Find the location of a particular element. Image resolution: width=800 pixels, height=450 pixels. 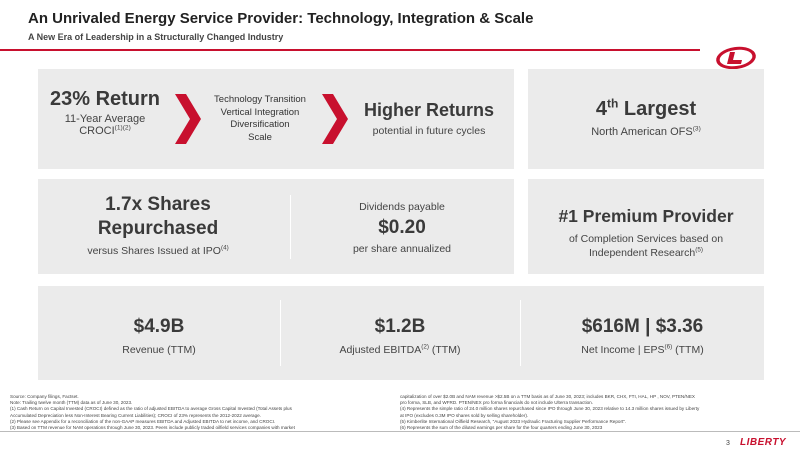

net-income-value: $616M | $3.36 is located at coordinates (642, 326).